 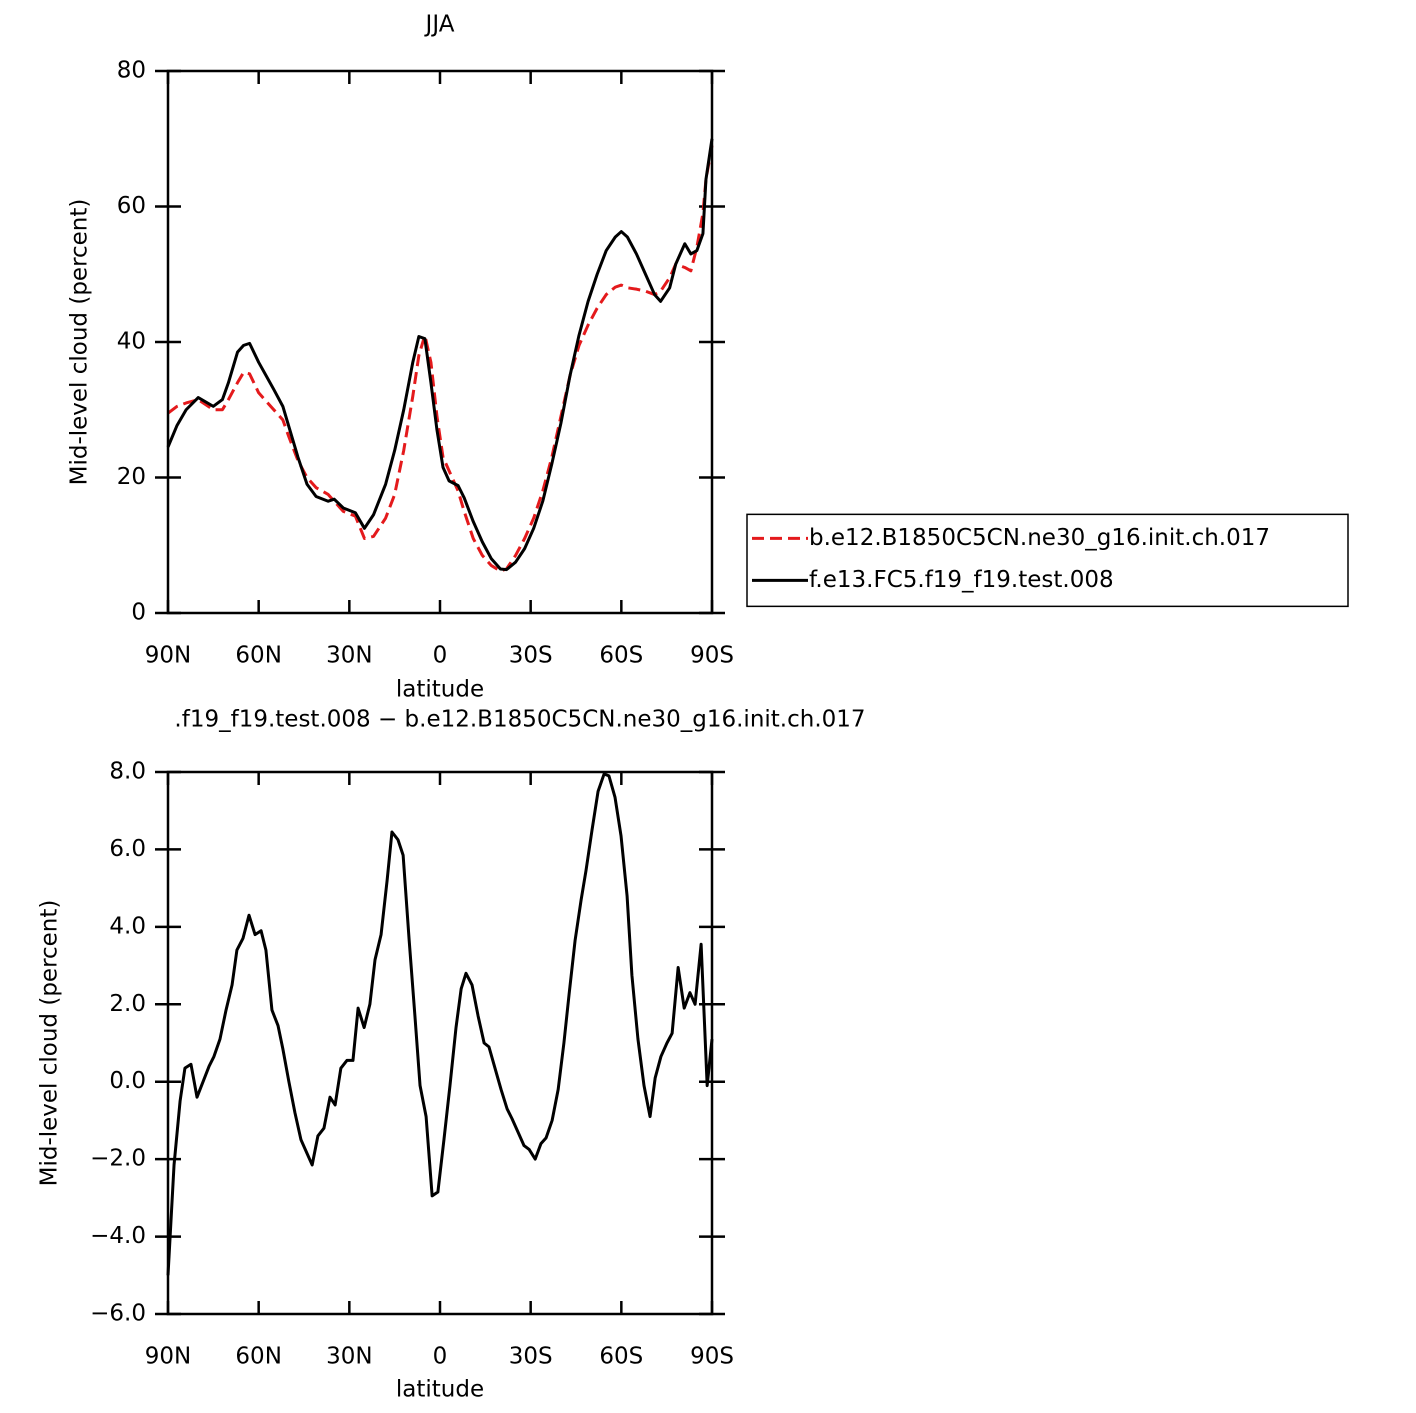 I want to click on y-tick-label: 2.0, so click(x=127, y=1004).